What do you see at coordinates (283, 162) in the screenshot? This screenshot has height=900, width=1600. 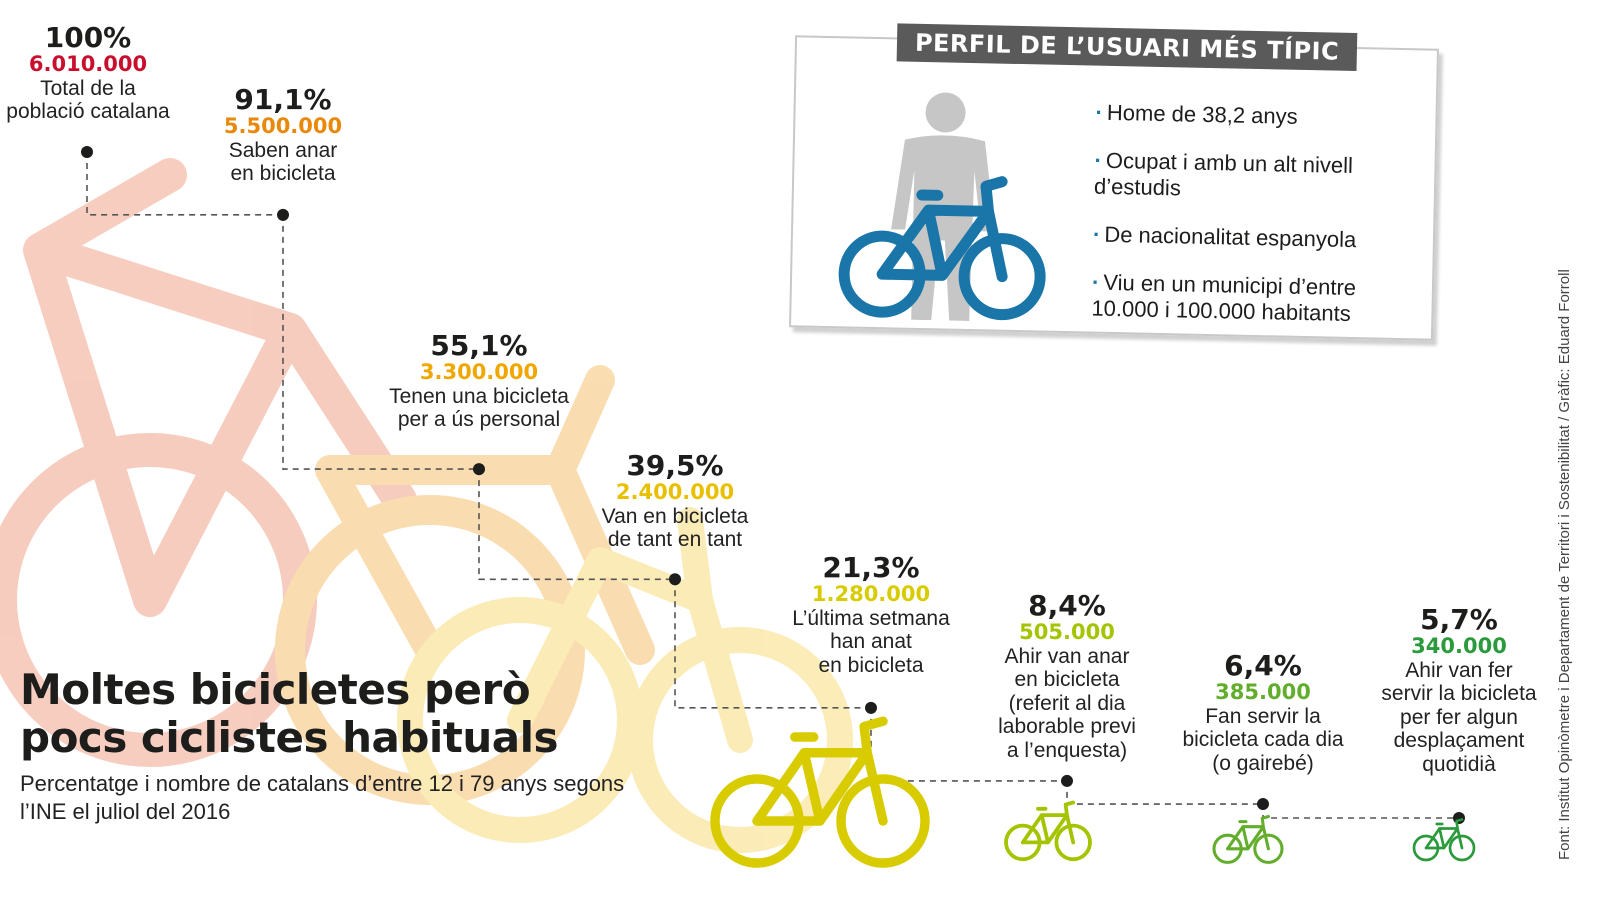 I see `step-description: Saben anar en bicicleta` at bounding box center [283, 162].